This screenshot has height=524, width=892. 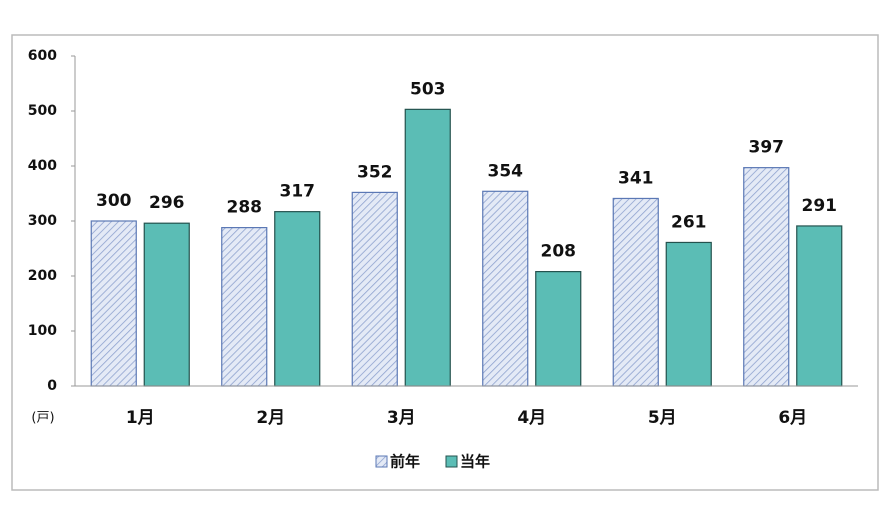 I want to click on data-label: 288, so click(x=245, y=208).